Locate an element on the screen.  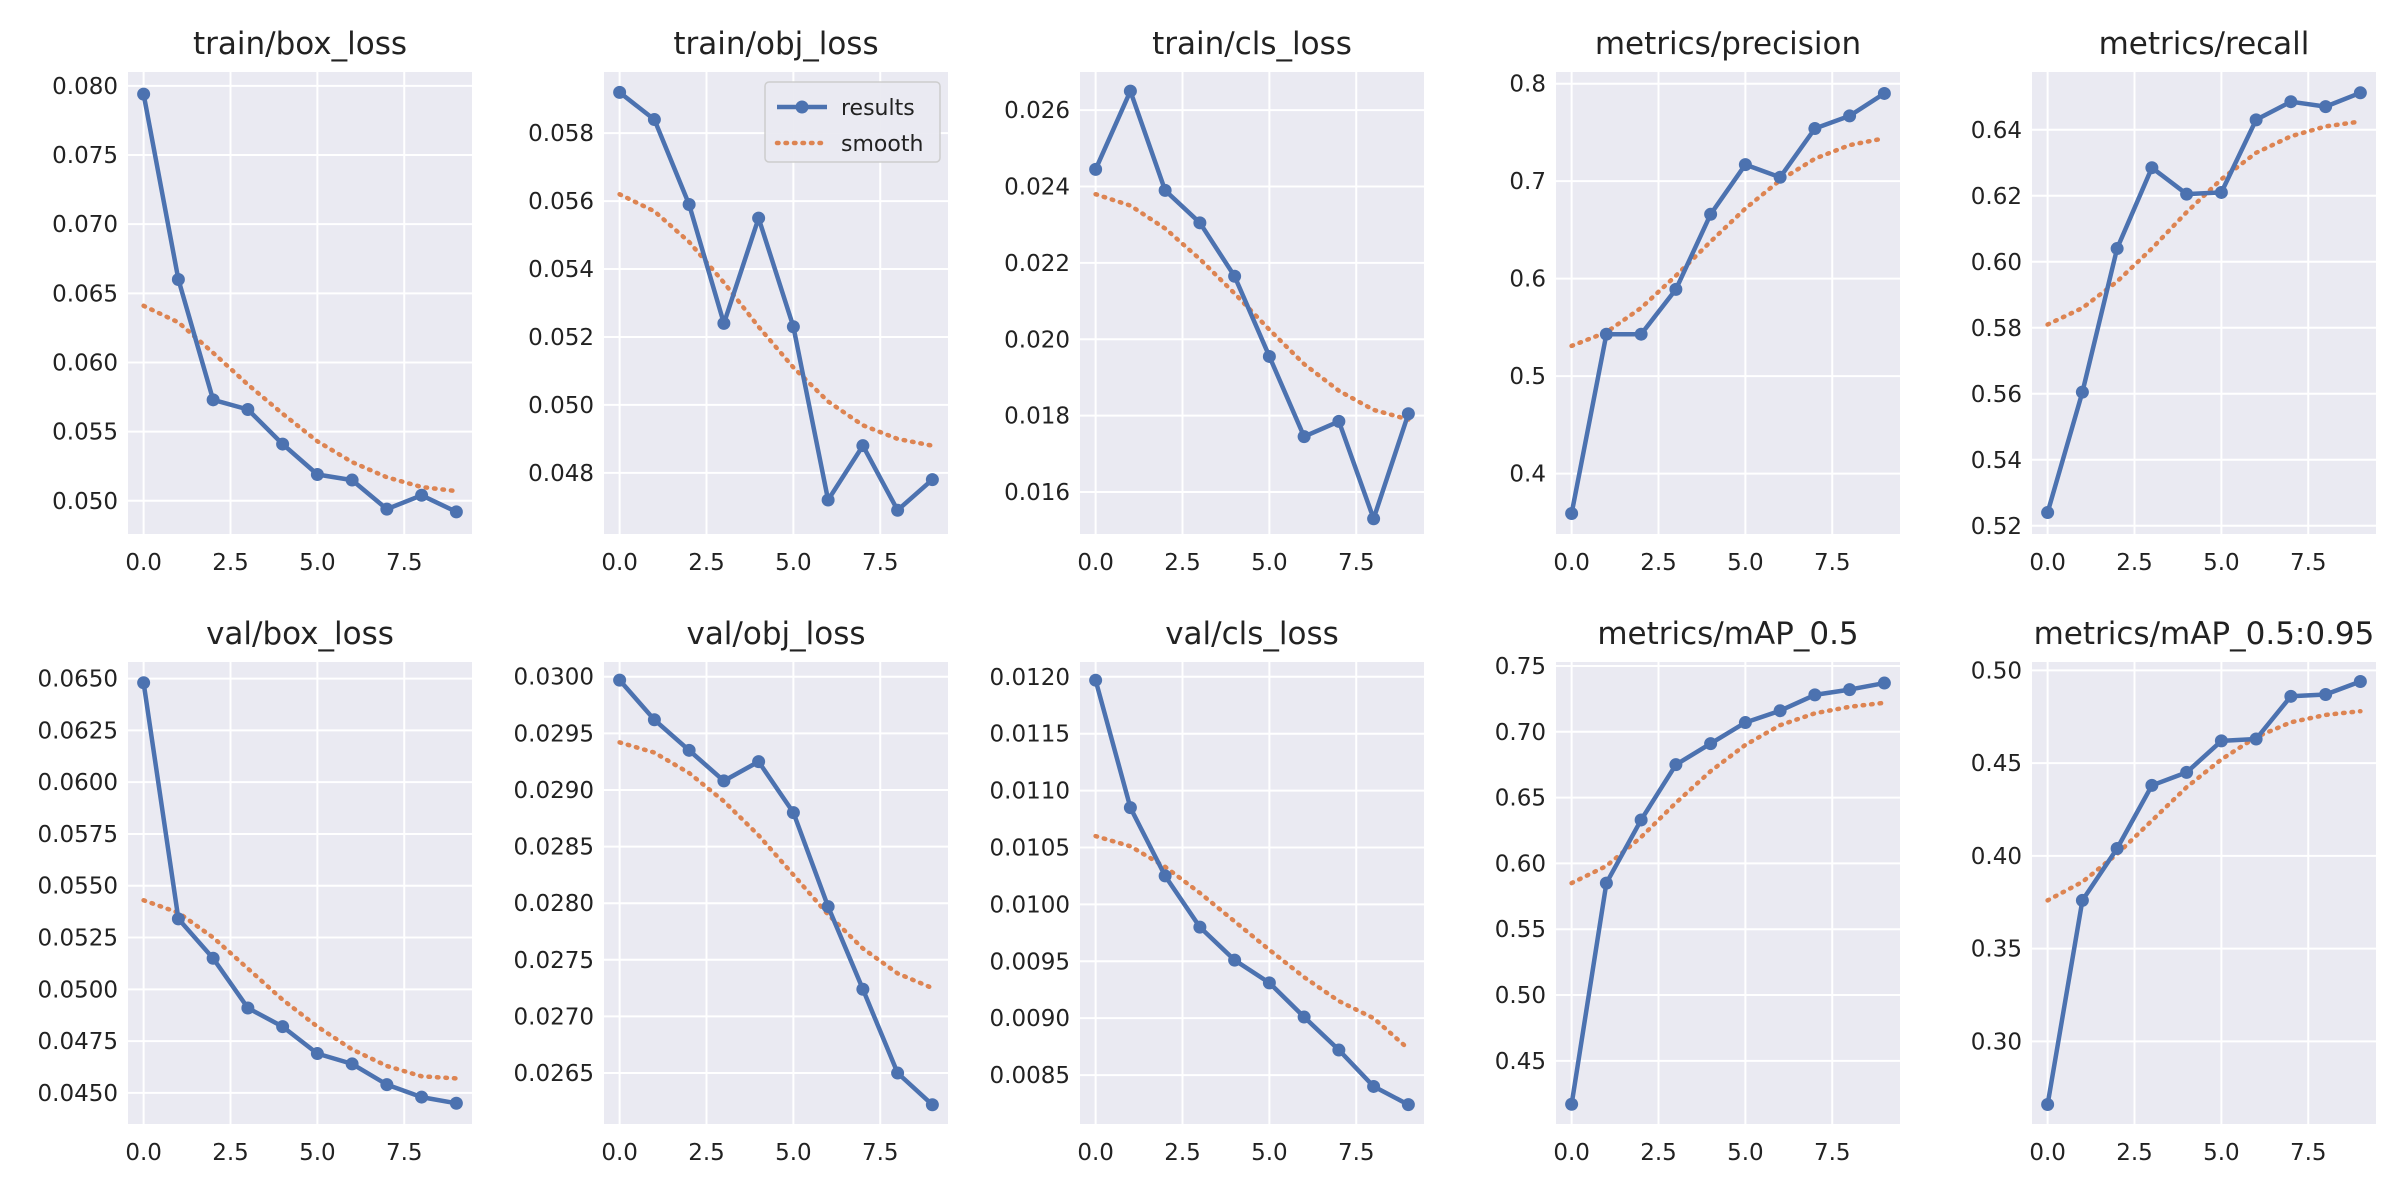
y-tick-label: 0.080 is located at coordinates (85, 87).